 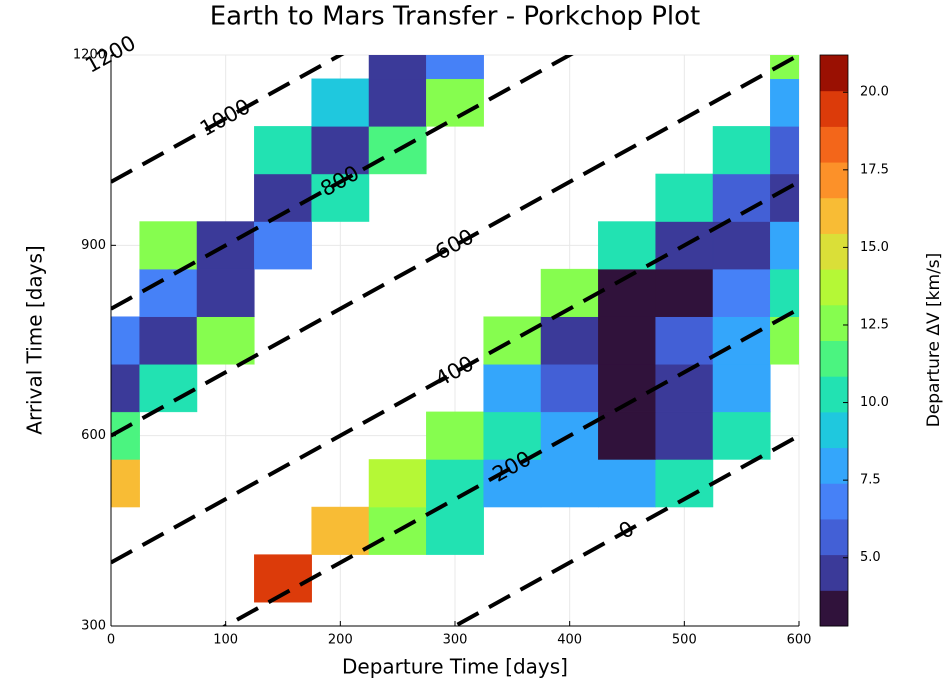 What do you see at coordinates (874, 247) in the screenshot?
I see `colorbar-tick-label: 15.0` at bounding box center [874, 247].